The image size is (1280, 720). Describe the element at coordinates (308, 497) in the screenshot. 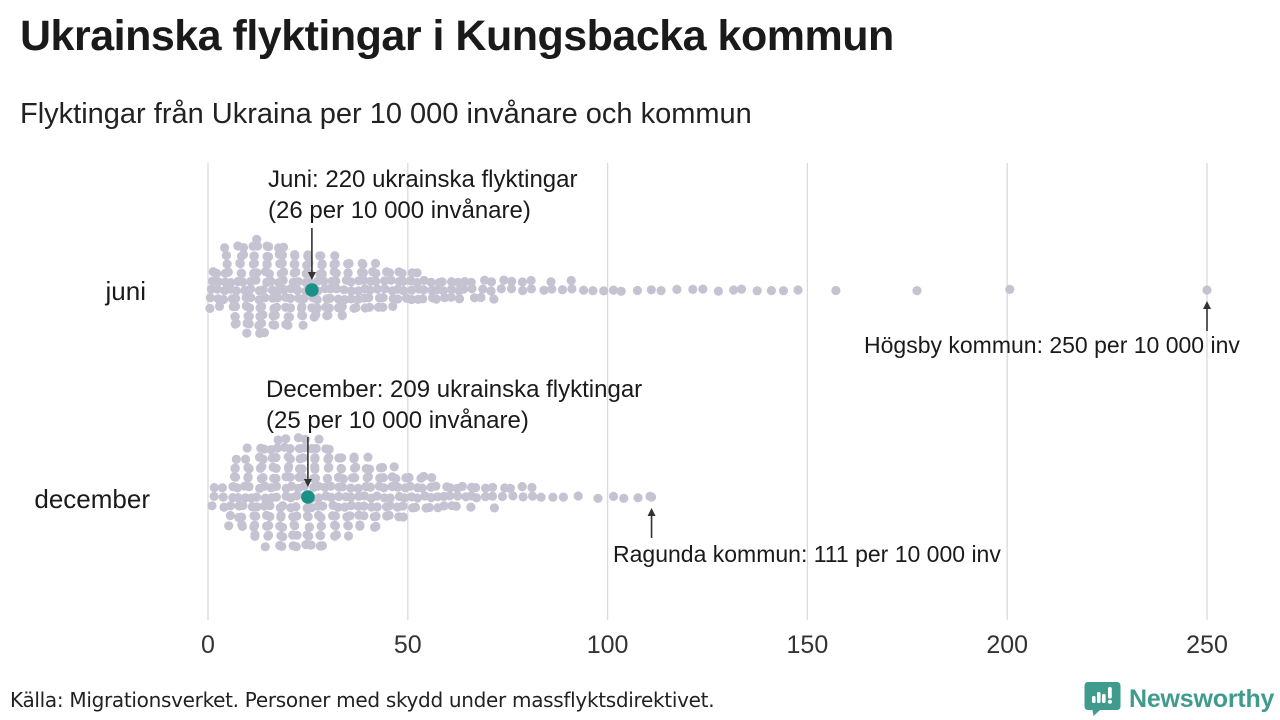

I see `highlight-dot-kungsbacka-december` at that location.